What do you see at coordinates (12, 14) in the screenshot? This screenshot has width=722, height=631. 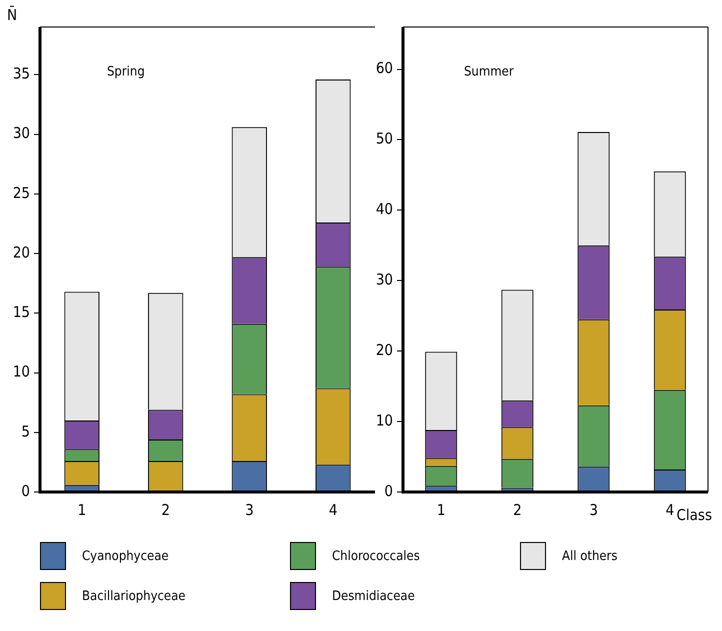 I see `y-axis-title: N̄` at bounding box center [12, 14].